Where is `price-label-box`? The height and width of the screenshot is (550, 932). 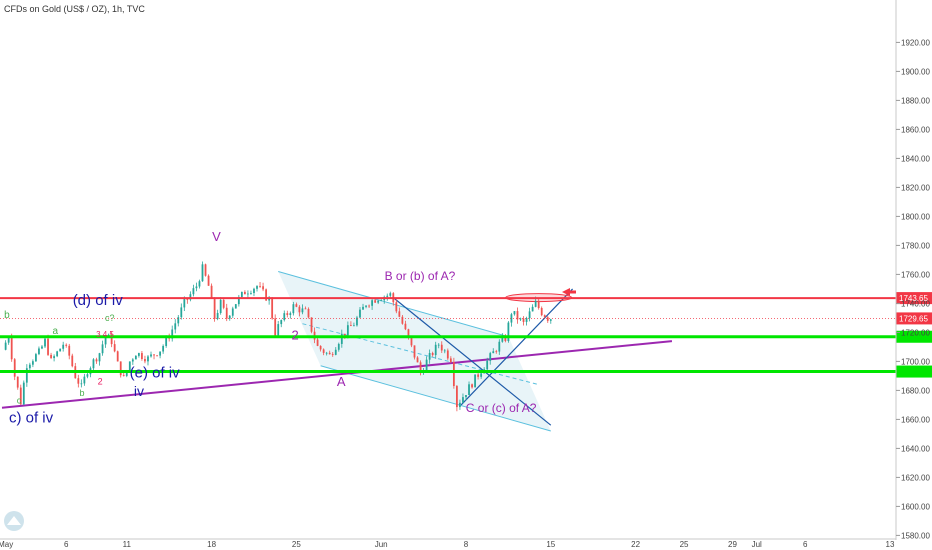 price-label-box is located at coordinates (914, 298).